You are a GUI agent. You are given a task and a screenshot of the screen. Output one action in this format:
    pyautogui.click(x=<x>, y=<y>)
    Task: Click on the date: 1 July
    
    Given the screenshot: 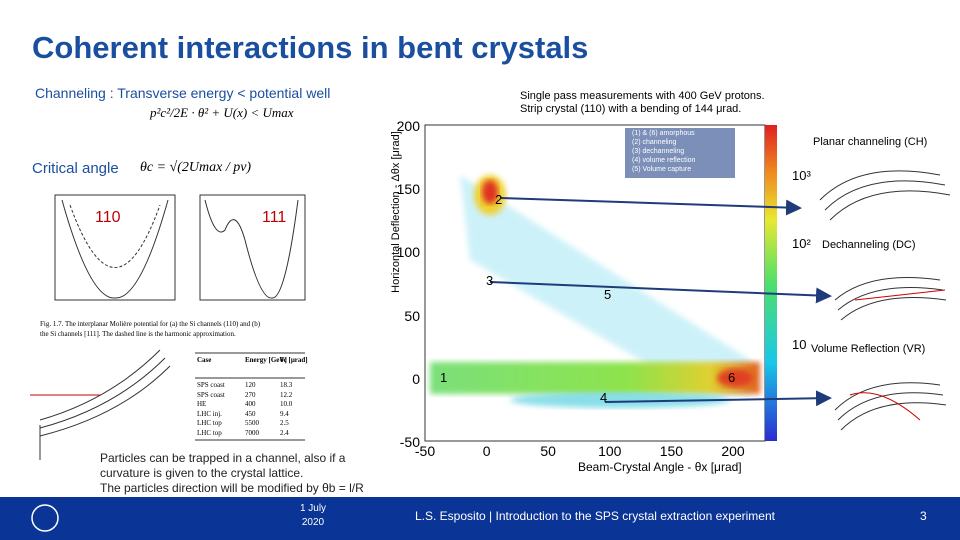 What is the action you would take?
    pyautogui.click(x=313, y=508)
    